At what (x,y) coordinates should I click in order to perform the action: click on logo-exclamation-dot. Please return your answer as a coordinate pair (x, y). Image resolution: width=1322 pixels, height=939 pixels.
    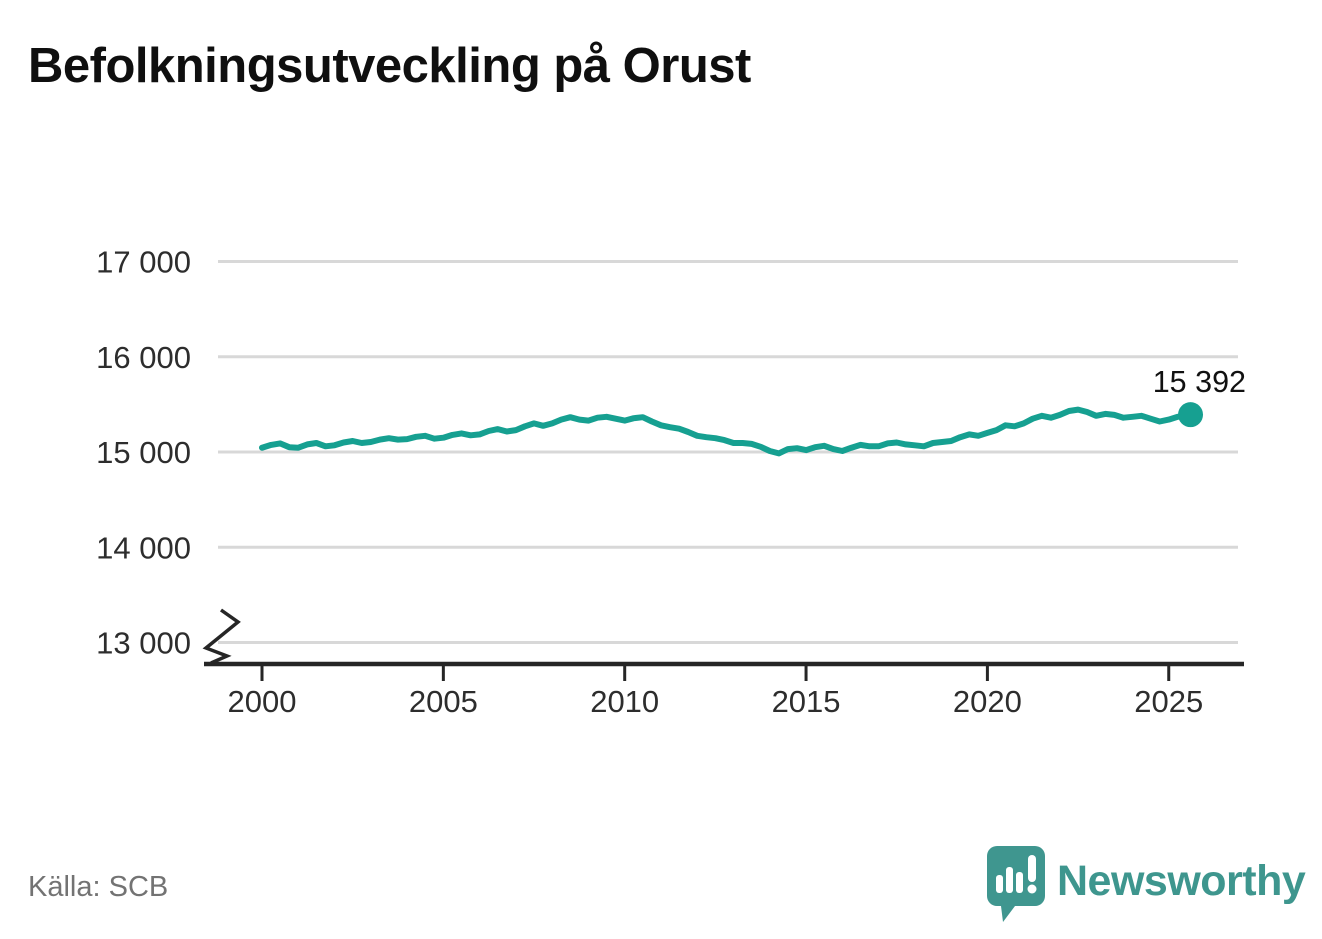
    Looking at the image, I should click on (1032, 889).